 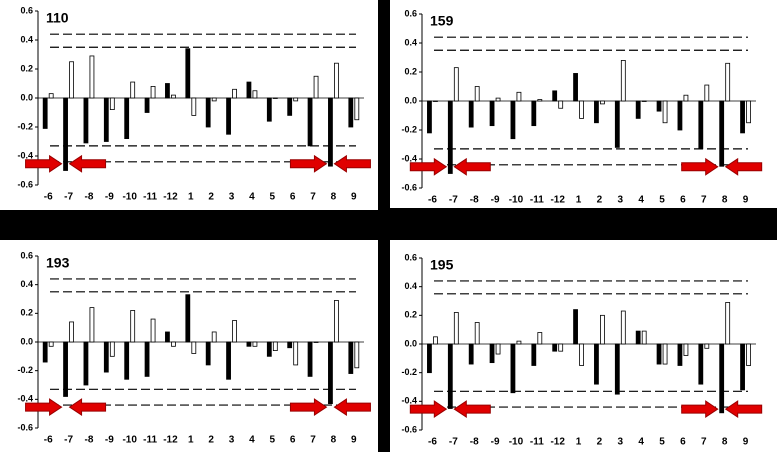 I want to click on panel-title: 193, so click(x=58, y=263).